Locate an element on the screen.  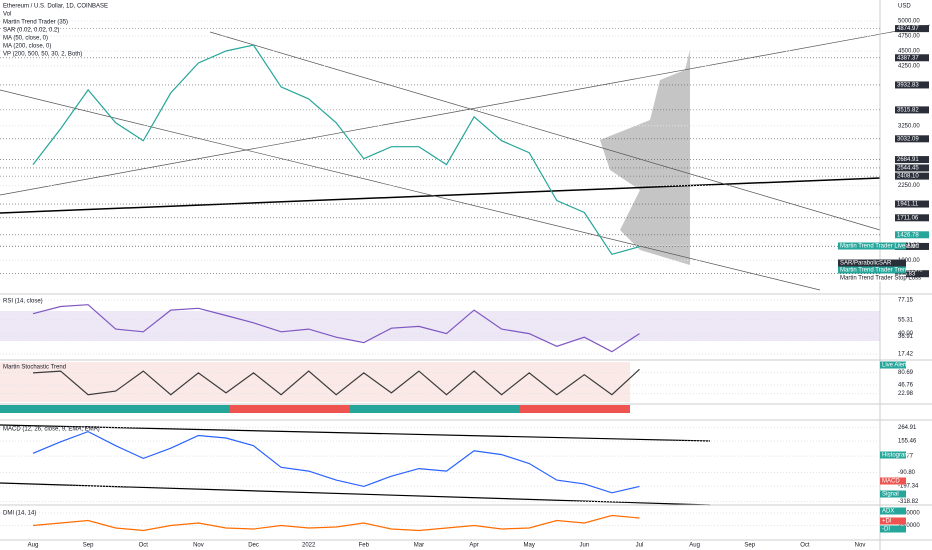
indicator-label: MA (50, close, 0) is located at coordinates (25, 39).